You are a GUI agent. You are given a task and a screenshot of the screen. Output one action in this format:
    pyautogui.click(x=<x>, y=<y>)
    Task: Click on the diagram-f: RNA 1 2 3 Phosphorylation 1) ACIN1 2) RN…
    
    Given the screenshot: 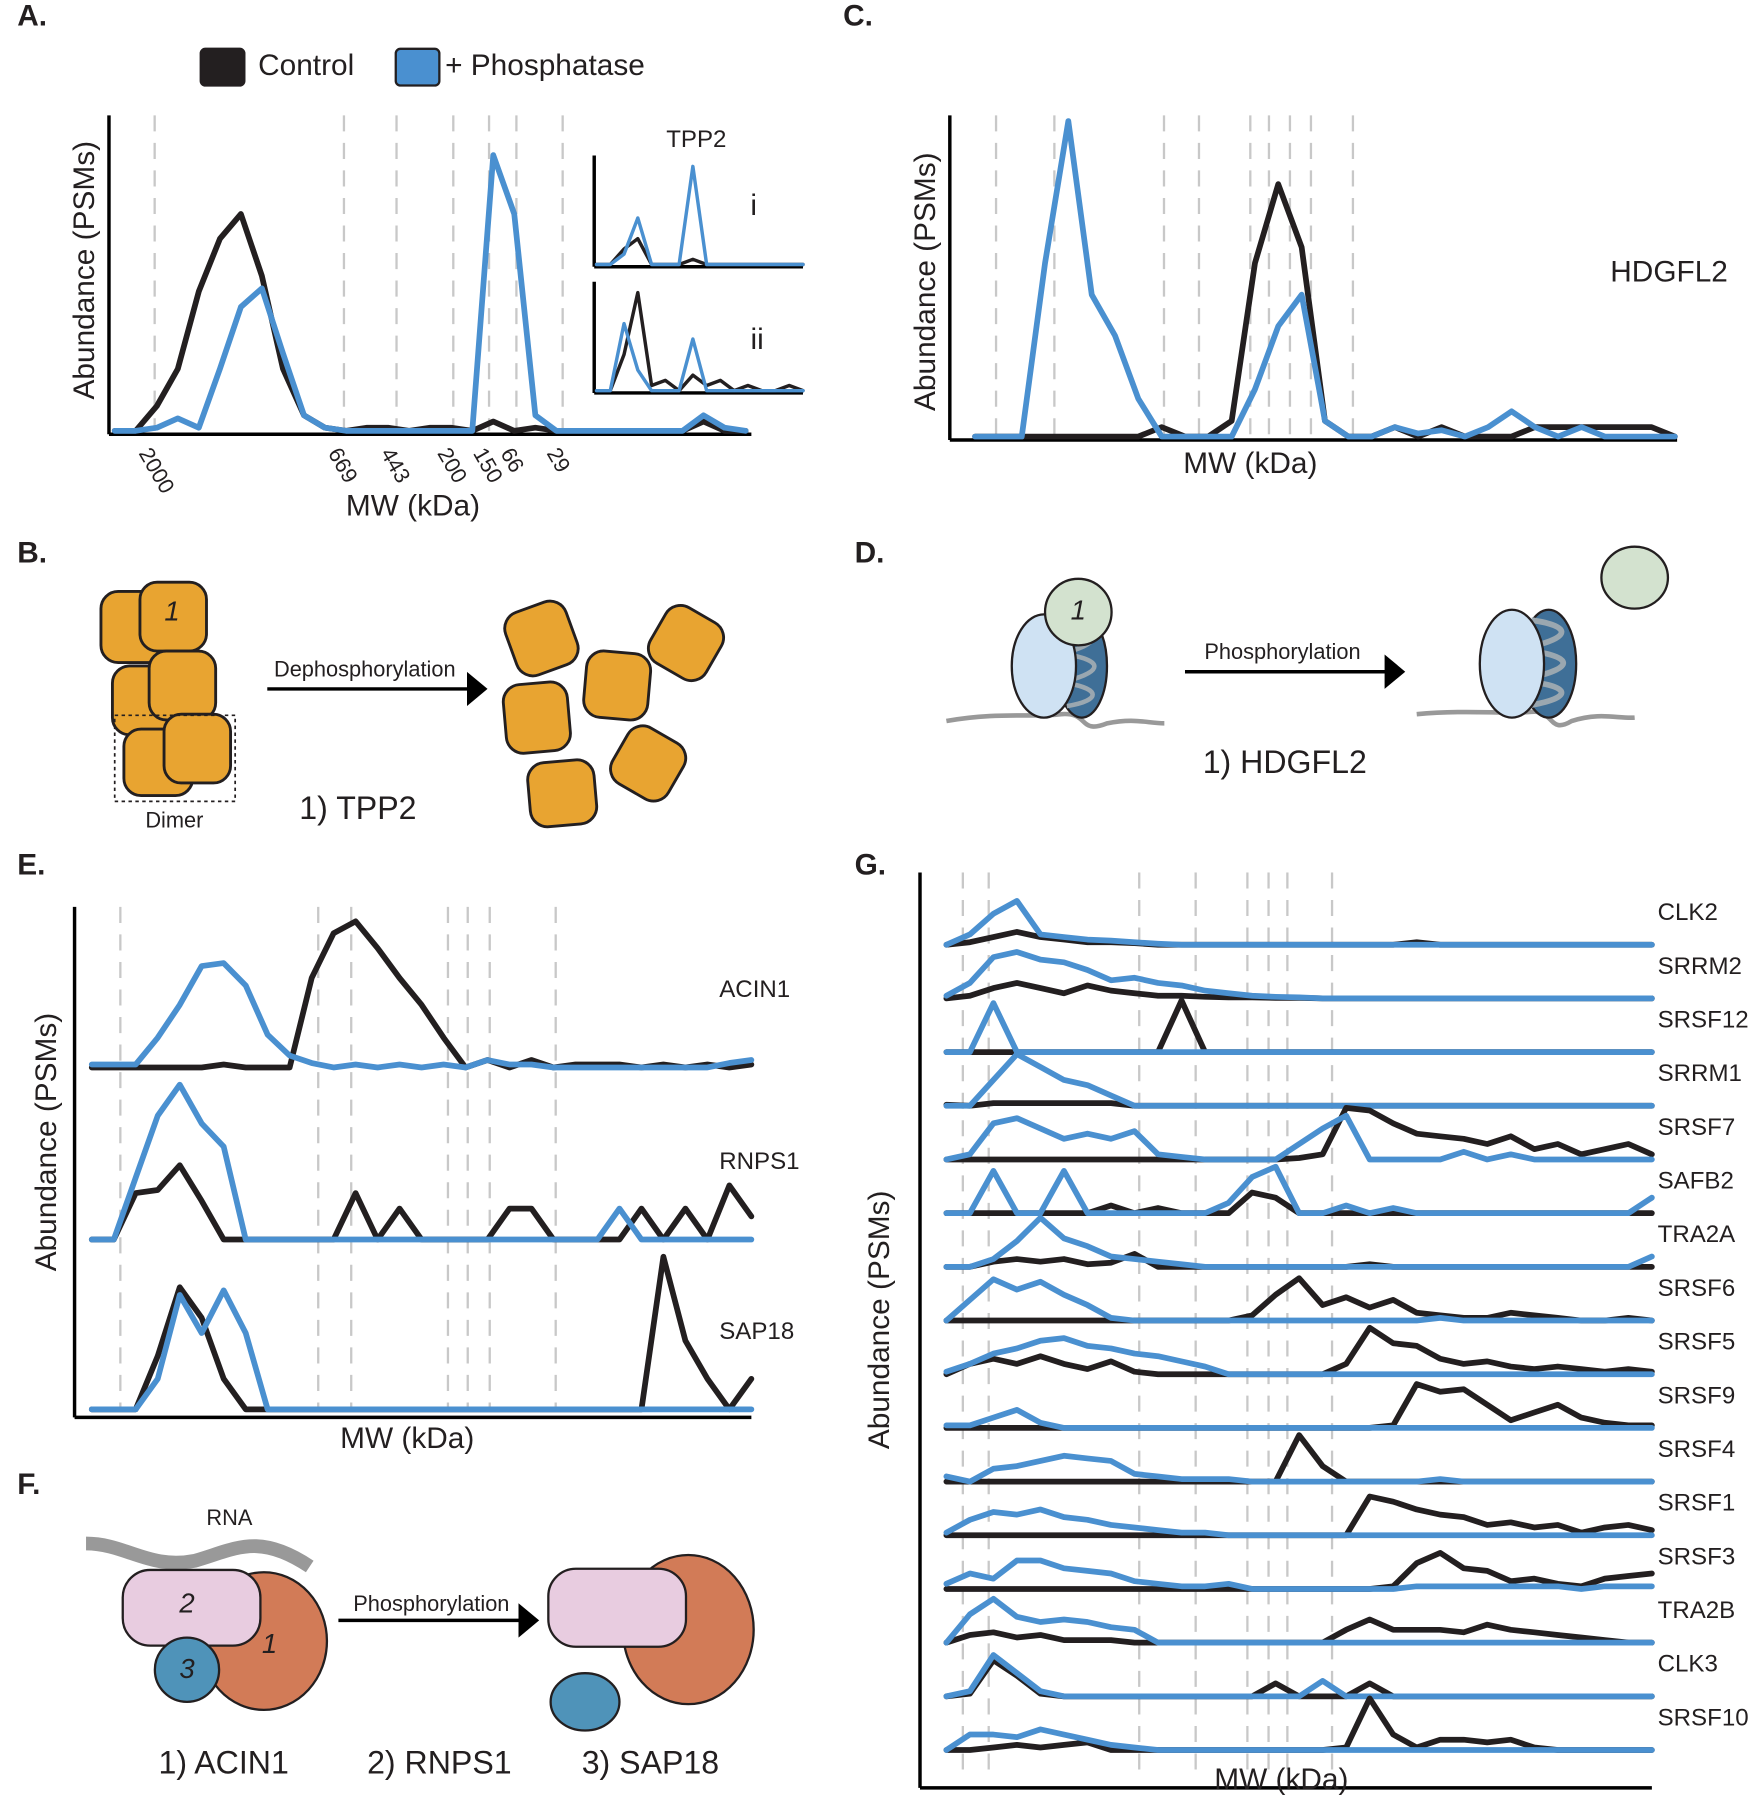 What is the action you would take?
    pyautogui.click(x=420, y=1642)
    